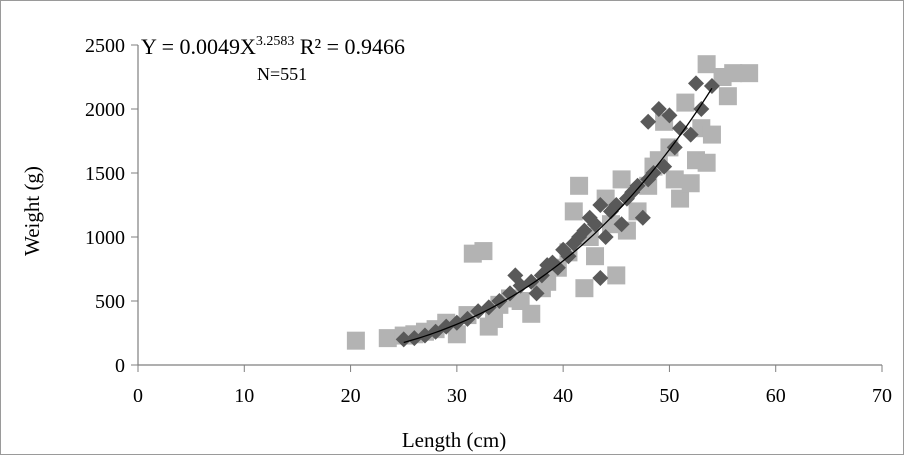  I want to click on equation-prefix: Y = 0.0049X, so click(198, 46).